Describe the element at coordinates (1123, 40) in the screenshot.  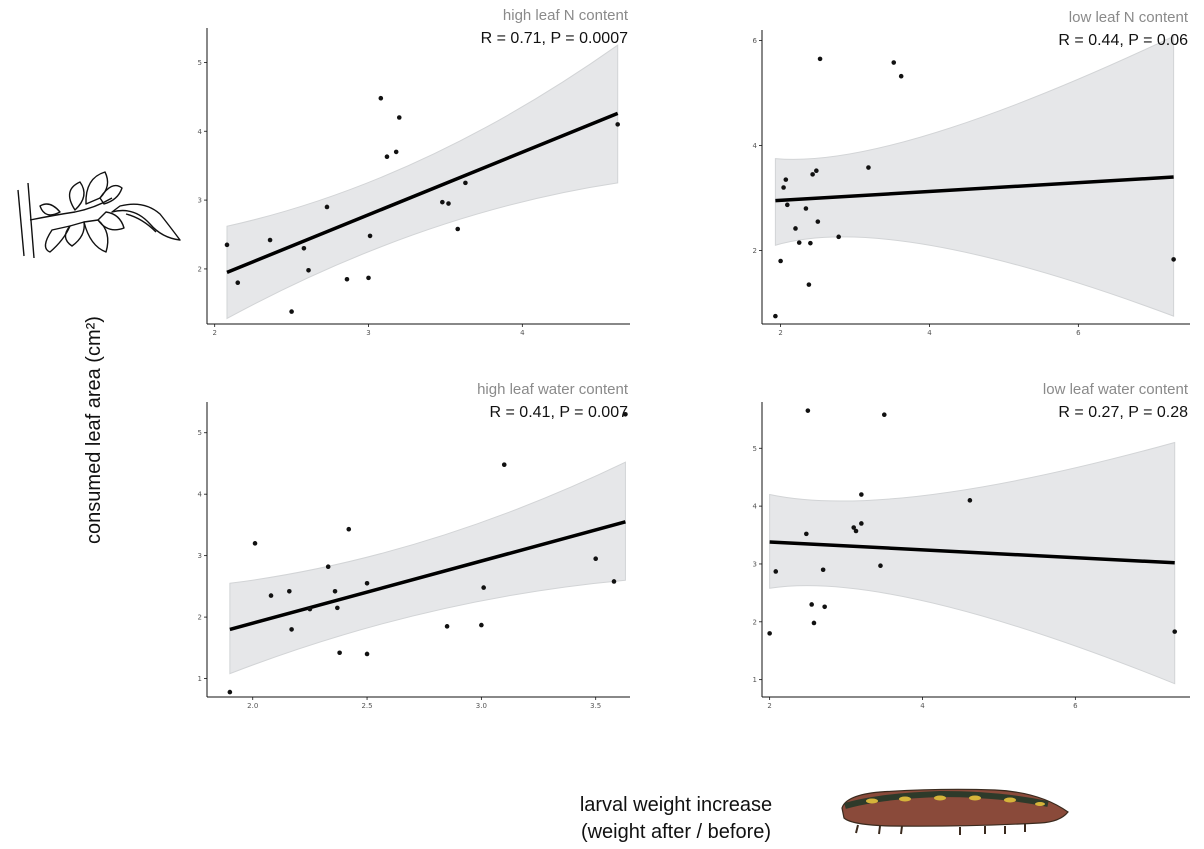
I see `panel-stat: R = 0.44, P = 0.06` at that location.